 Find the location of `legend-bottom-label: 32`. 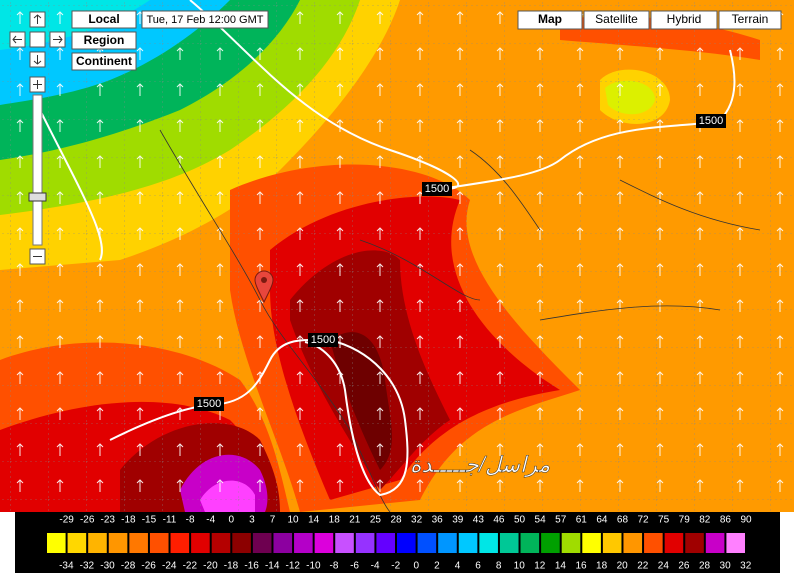

legend-bottom-label: 32 is located at coordinates (746, 566).